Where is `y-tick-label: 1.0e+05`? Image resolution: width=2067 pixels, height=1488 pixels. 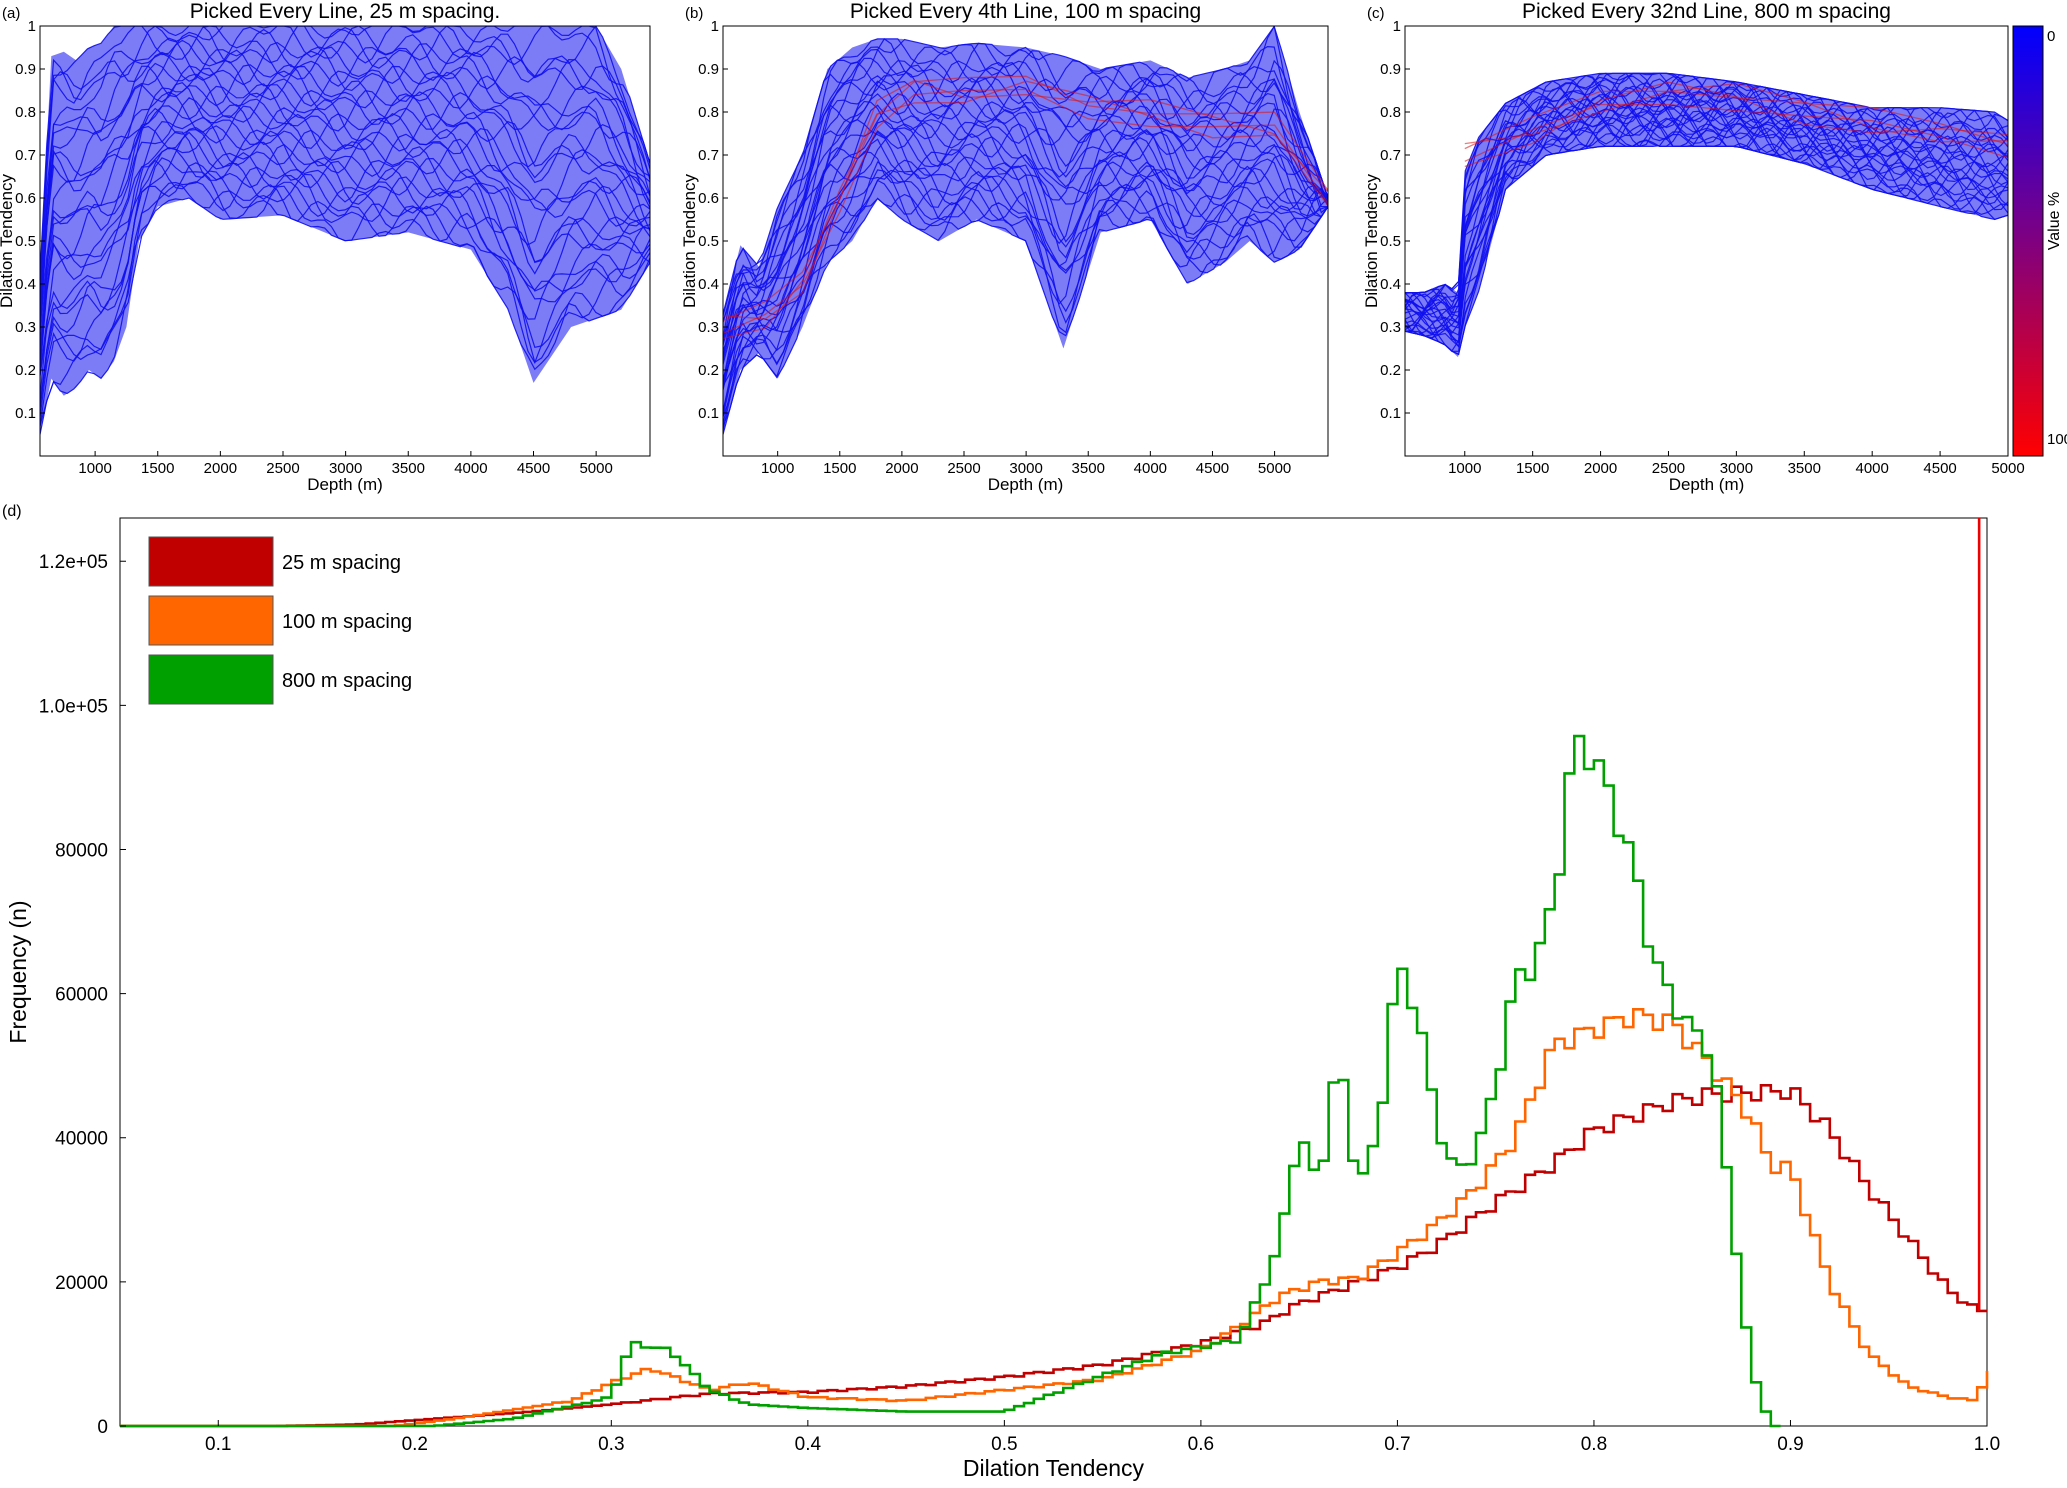
y-tick-label: 1.0e+05 is located at coordinates (73, 706).